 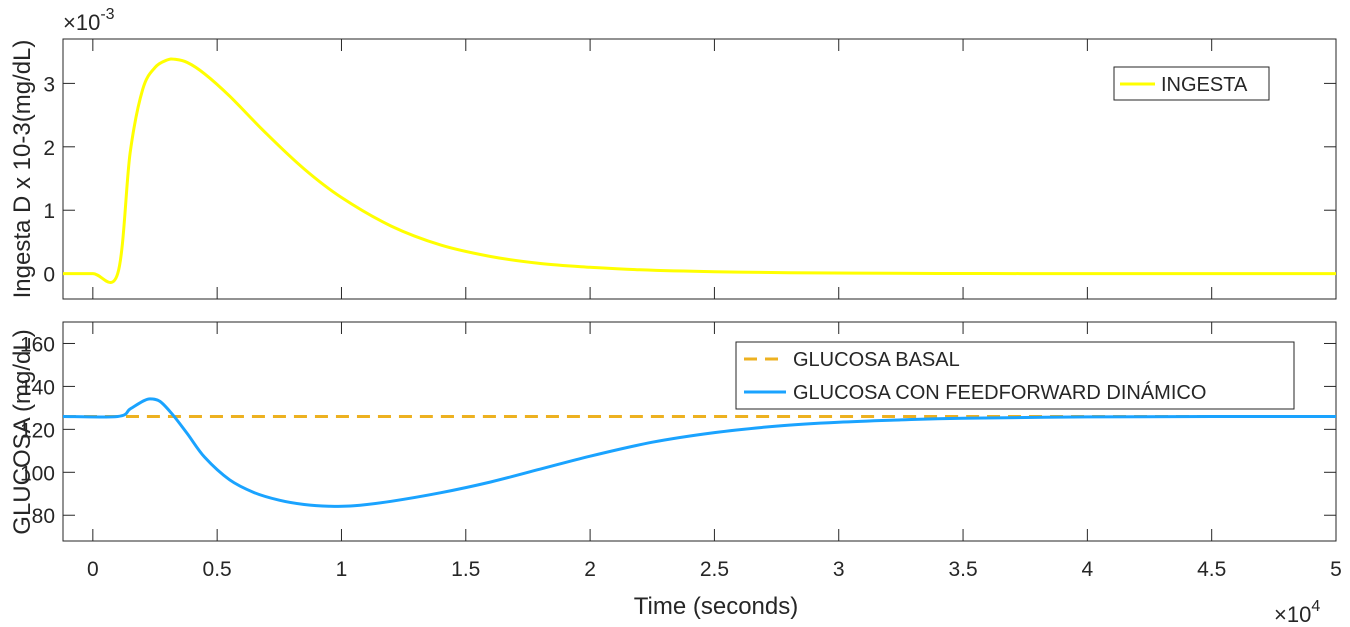 I want to click on ingesta-legend: INGESTA, so click(x=1191, y=83).